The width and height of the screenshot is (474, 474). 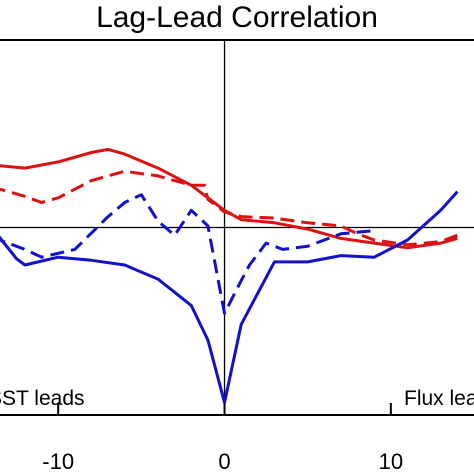 What do you see at coordinates (42, 398) in the screenshot?
I see `left-annotation: SST leads` at bounding box center [42, 398].